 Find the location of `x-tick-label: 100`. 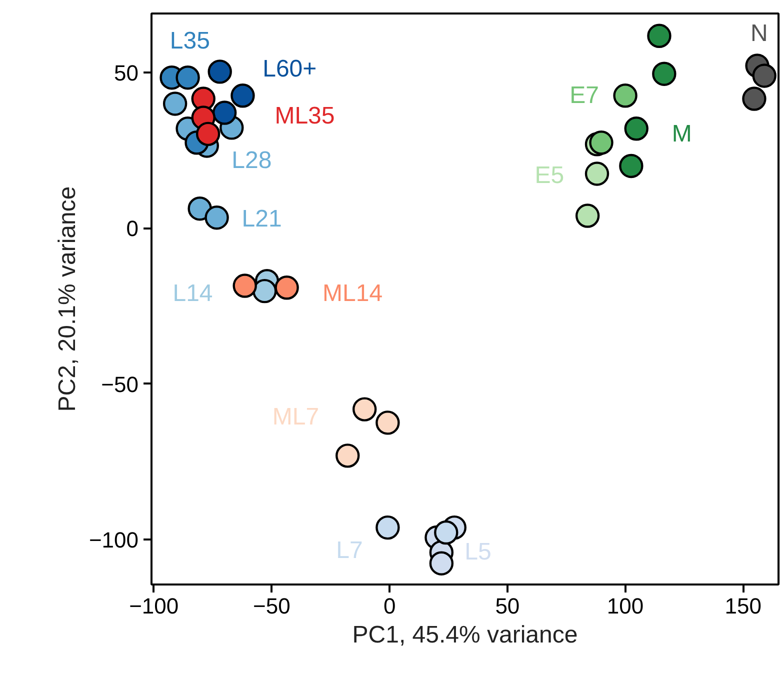

x-tick-label: 100 is located at coordinates (625, 606).